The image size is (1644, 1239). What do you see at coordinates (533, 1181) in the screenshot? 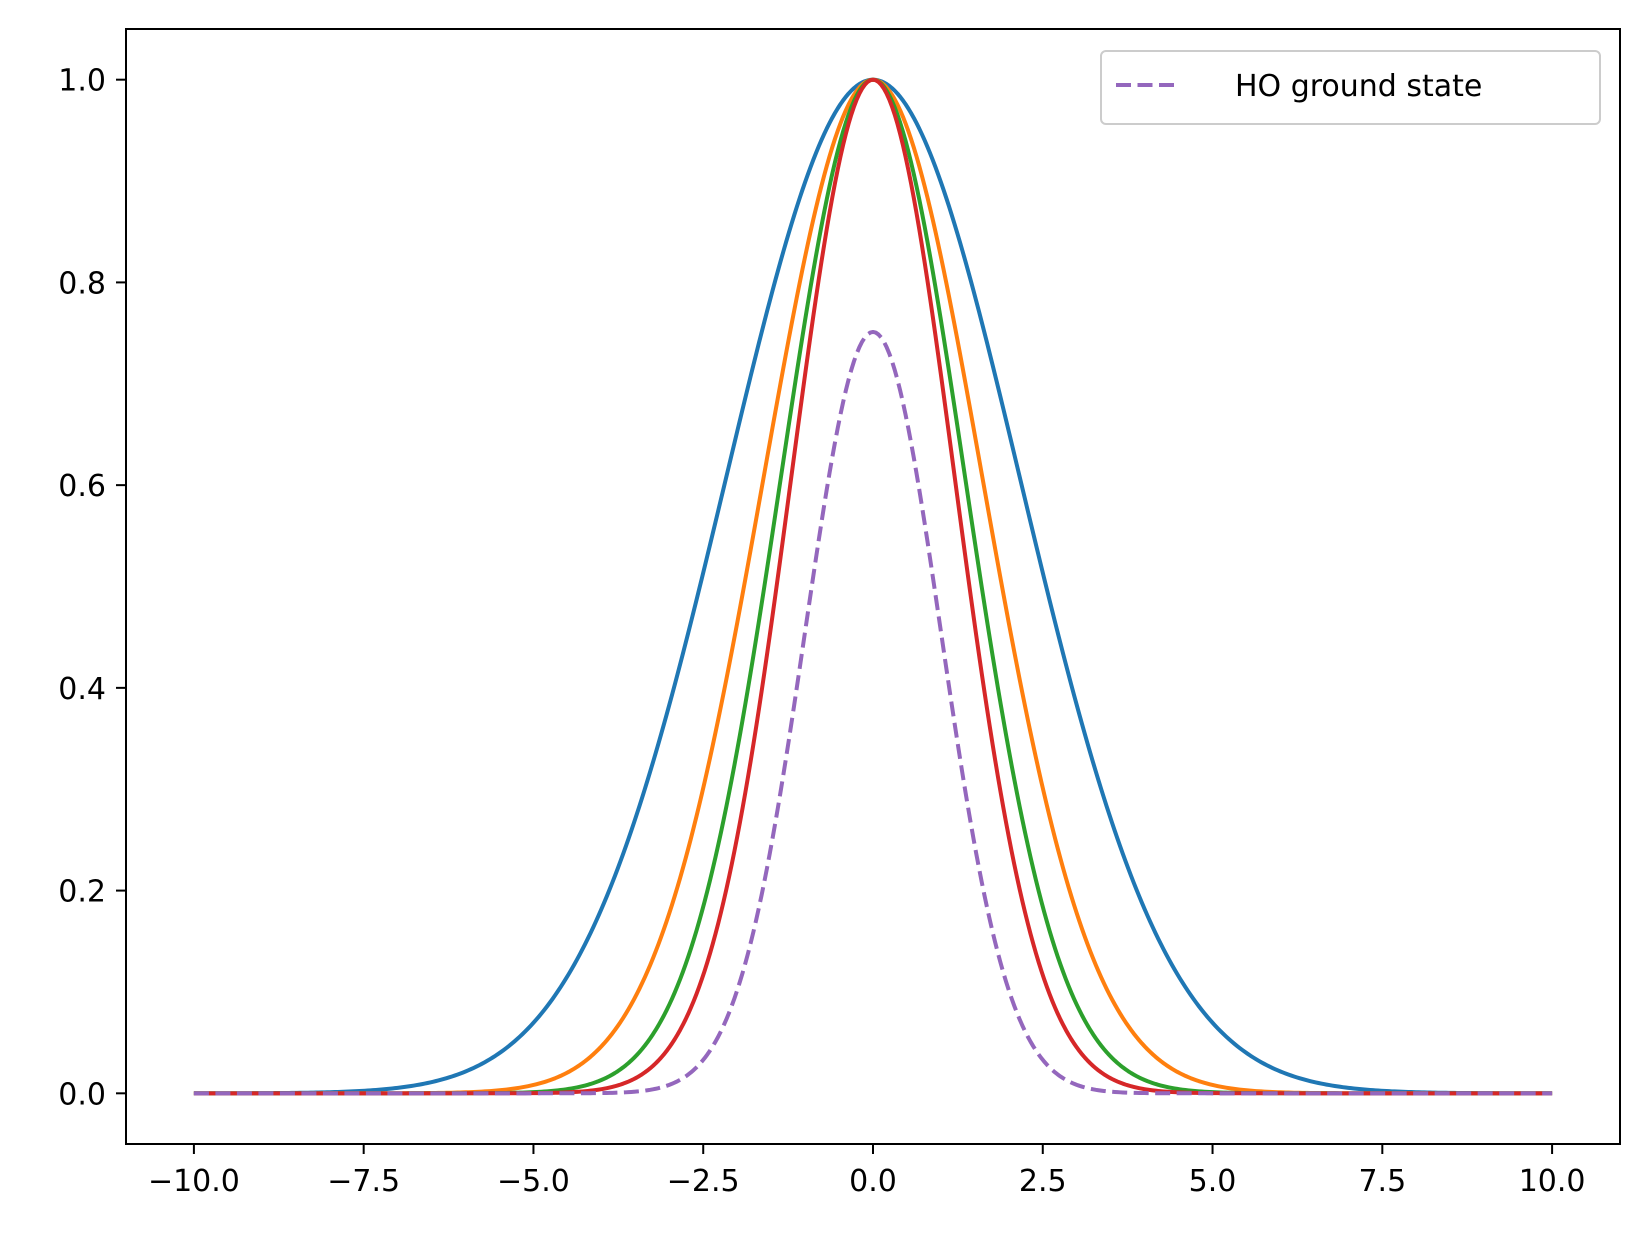
I see `x-tick-label: −5.0` at bounding box center [533, 1181].